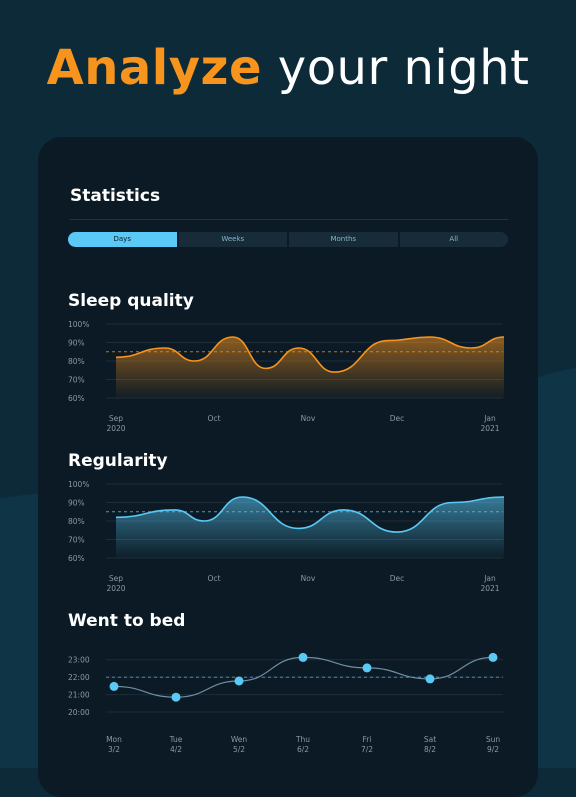 The height and width of the screenshot is (797, 576). I want to click on x-tick-sublabel: 3/2, so click(114, 749).